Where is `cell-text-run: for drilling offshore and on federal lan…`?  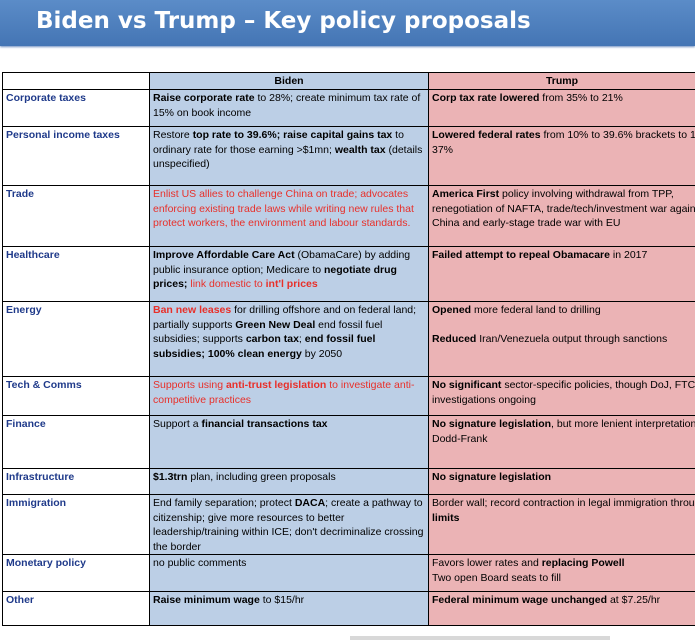
cell-text-run: for drilling offshore and on federal lan… is located at coordinates (285, 317).